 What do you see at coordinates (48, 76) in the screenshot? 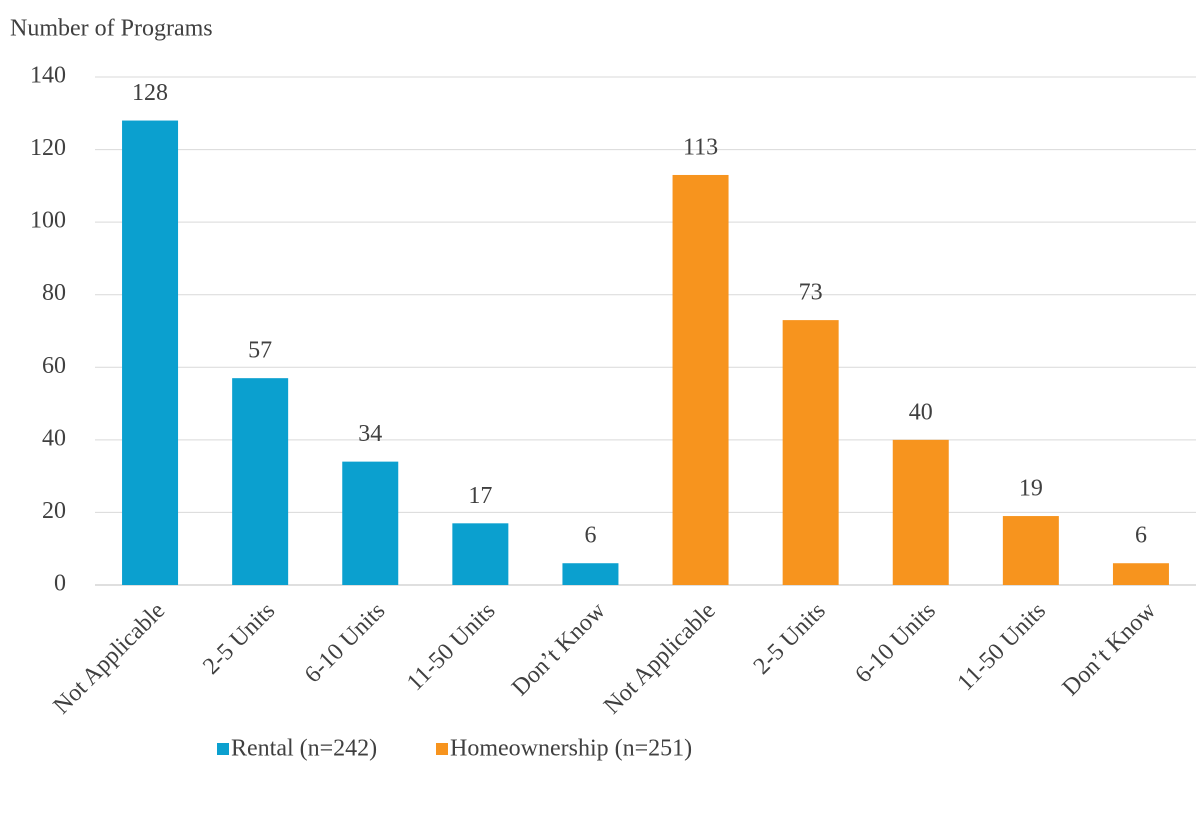
I see `y-tick-label: 140` at bounding box center [48, 76].